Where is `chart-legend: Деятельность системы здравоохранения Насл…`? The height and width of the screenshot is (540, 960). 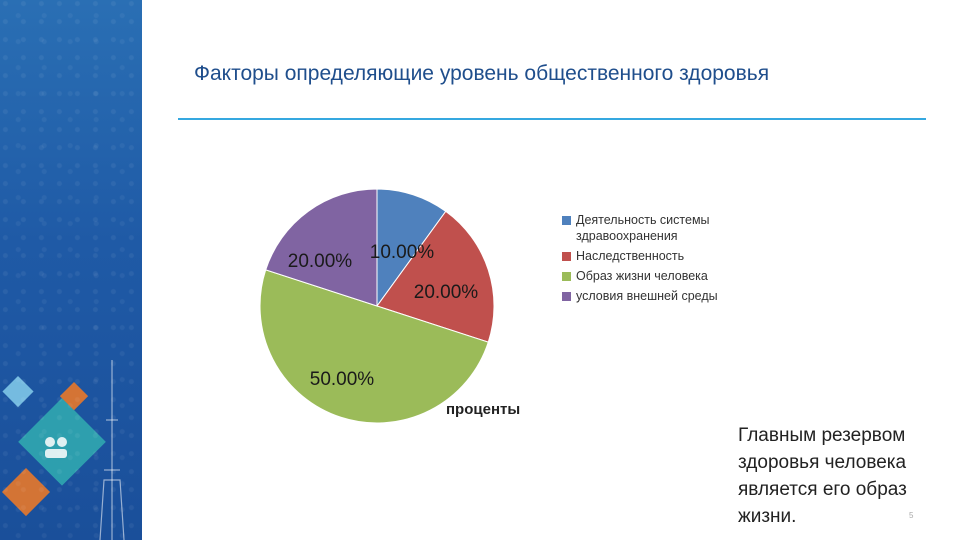 chart-legend: Деятельность системы здравоохранения Насл… is located at coordinates (642, 260).